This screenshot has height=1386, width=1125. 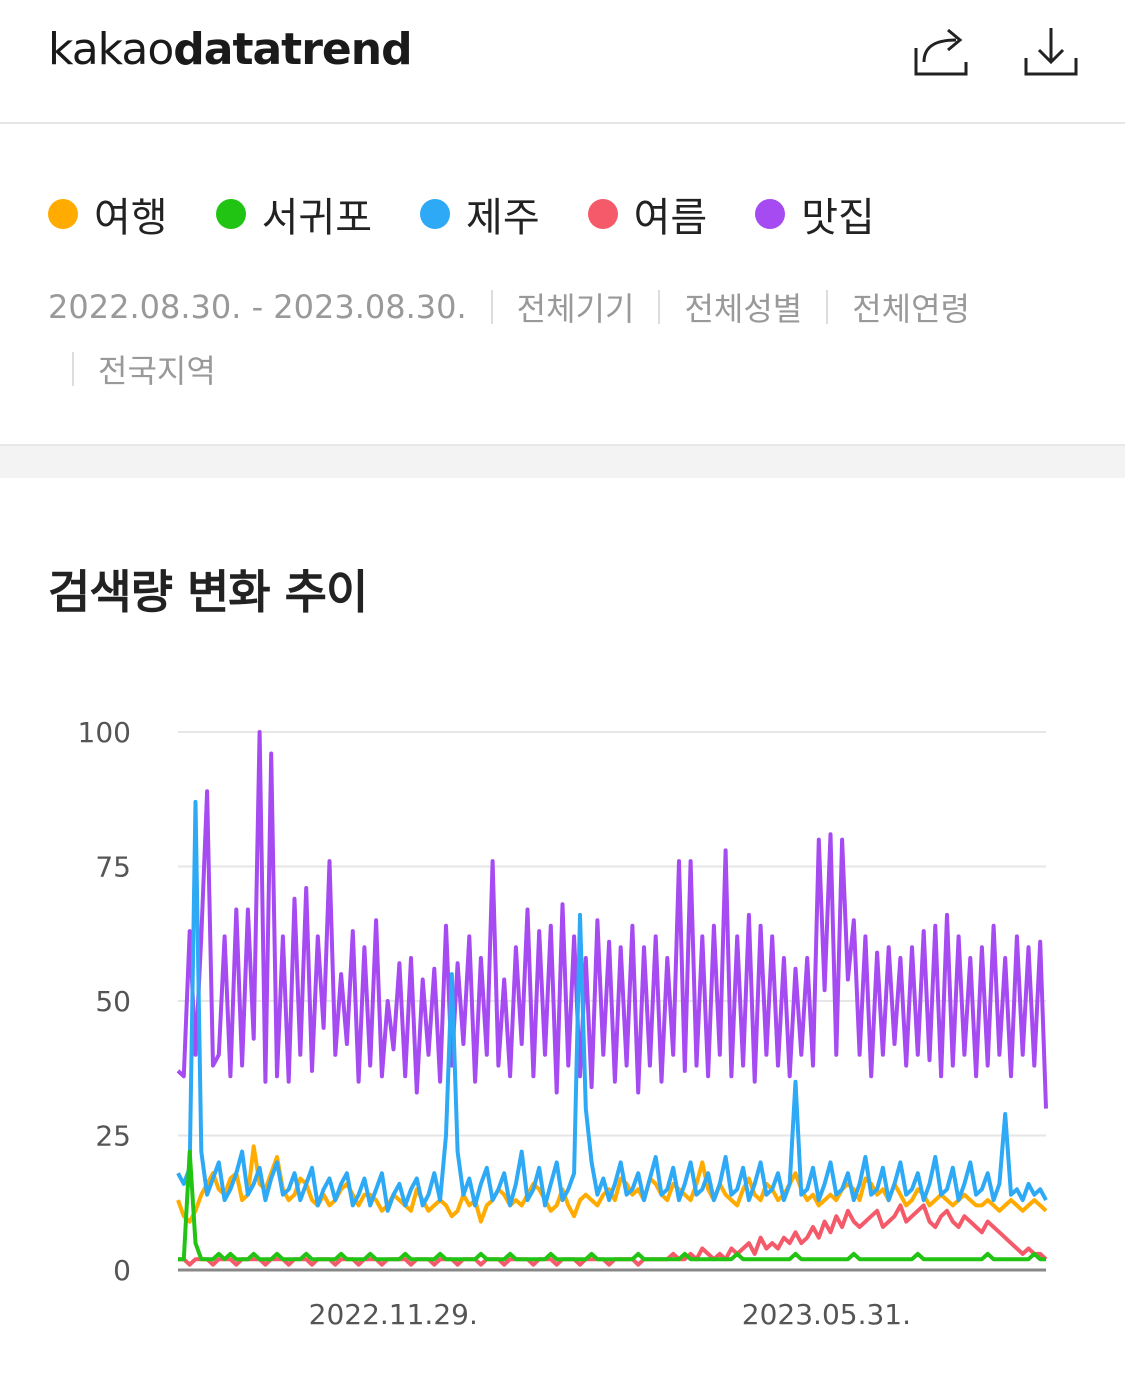 What do you see at coordinates (122, 1270) in the screenshot?
I see `y-tick-label: 0` at bounding box center [122, 1270].